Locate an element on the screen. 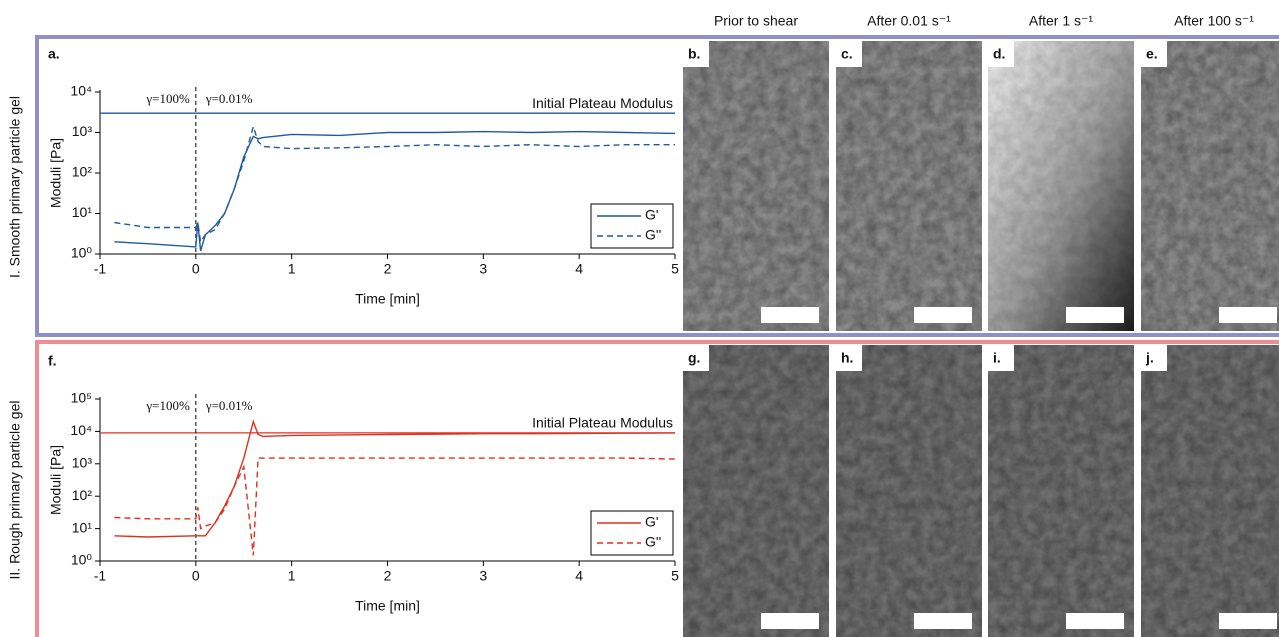 The height and width of the screenshot is (637, 1279). panel-label: d. is located at coordinates (999, 54).